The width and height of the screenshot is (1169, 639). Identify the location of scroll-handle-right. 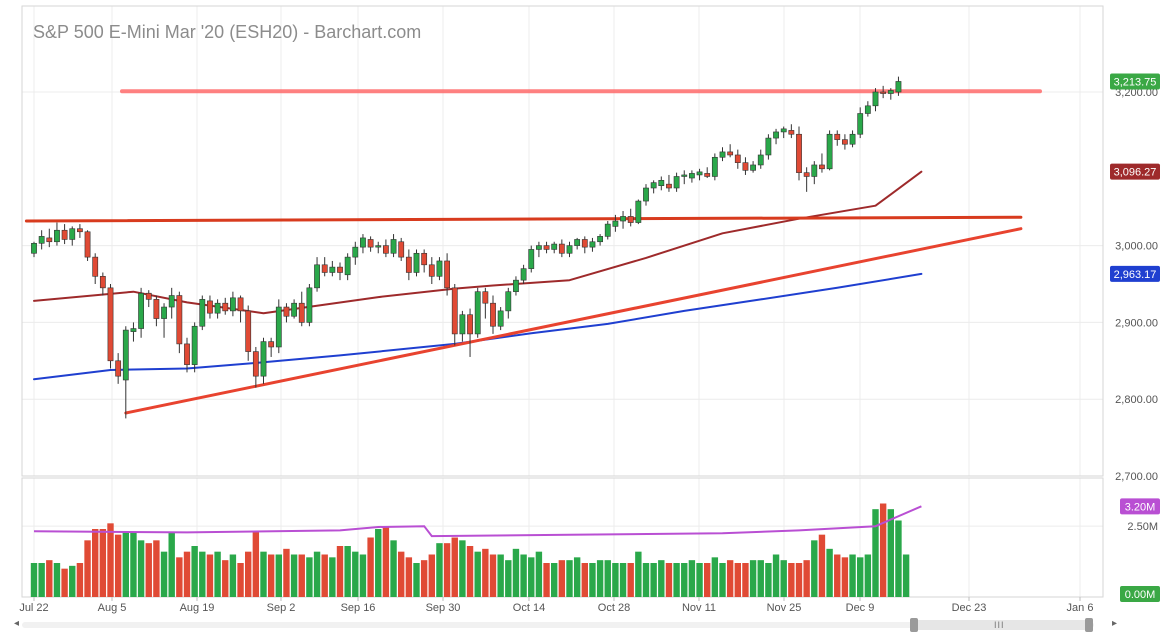
(1089, 625).